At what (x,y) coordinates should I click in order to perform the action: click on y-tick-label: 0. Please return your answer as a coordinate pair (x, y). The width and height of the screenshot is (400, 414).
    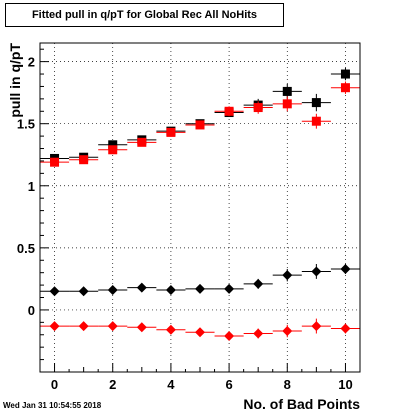
    Looking at the image, I should click on (31, 310).